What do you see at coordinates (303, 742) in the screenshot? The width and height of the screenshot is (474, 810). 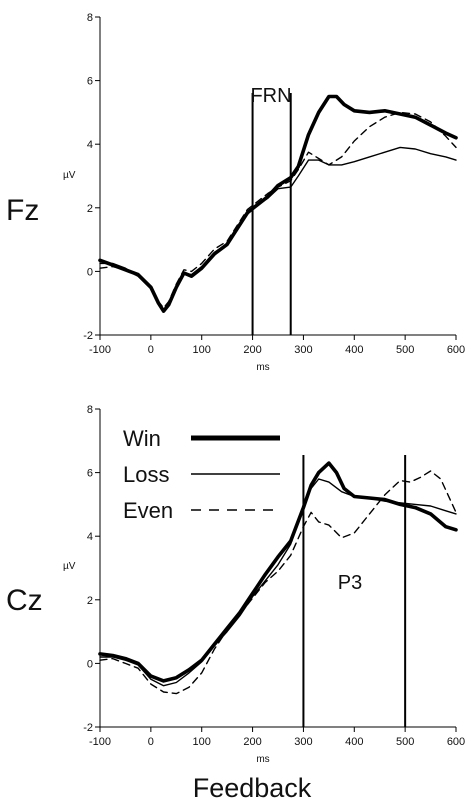 I see `cz-x-tick-label: 300` at bounding box center [303, 742].